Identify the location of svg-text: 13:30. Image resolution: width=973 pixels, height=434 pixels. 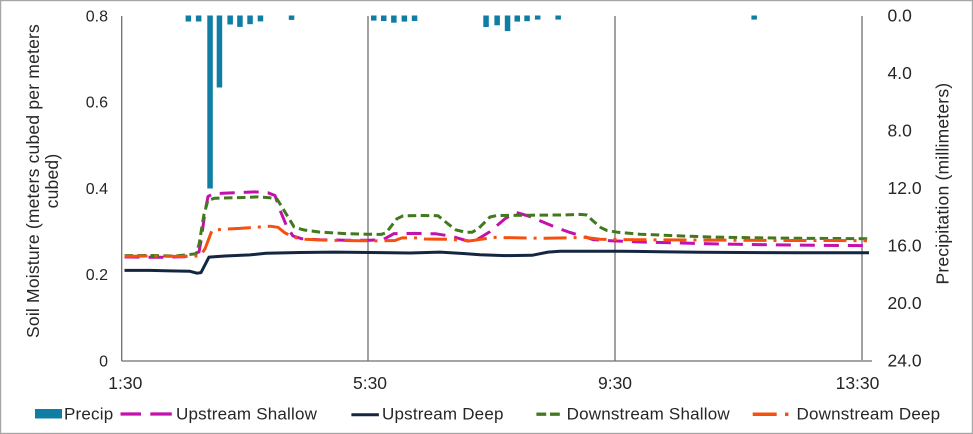
(858, 383).